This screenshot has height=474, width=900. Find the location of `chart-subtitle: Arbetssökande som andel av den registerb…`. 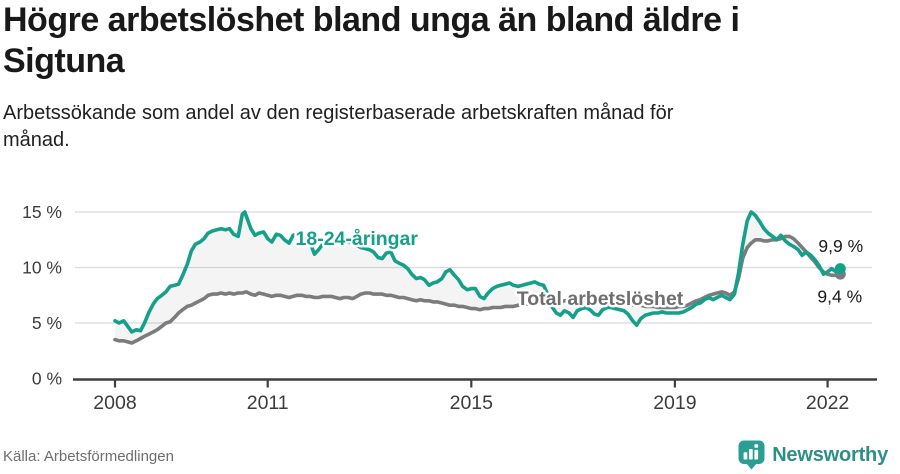

chart-subtitle: Arbetssökande som andel av den registerb… is located at coordinates (413, 127).